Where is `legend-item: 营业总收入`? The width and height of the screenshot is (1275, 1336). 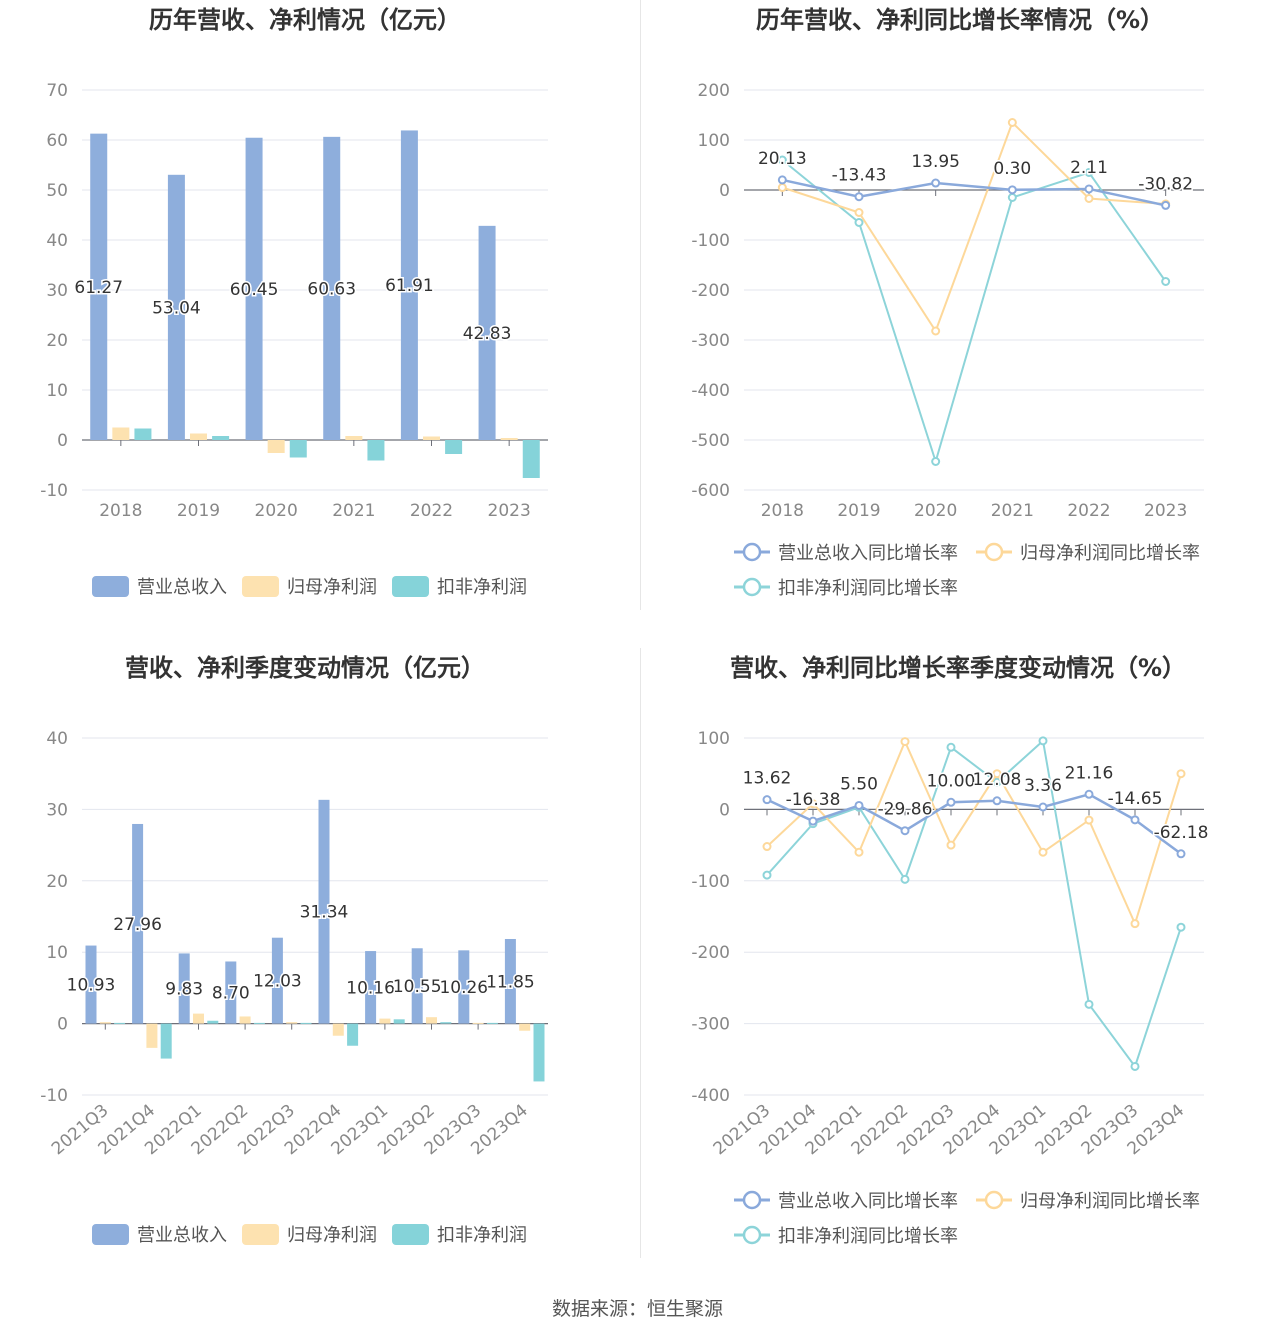
legend-item: 营业总收入 is located at coordinates (159, 1235).